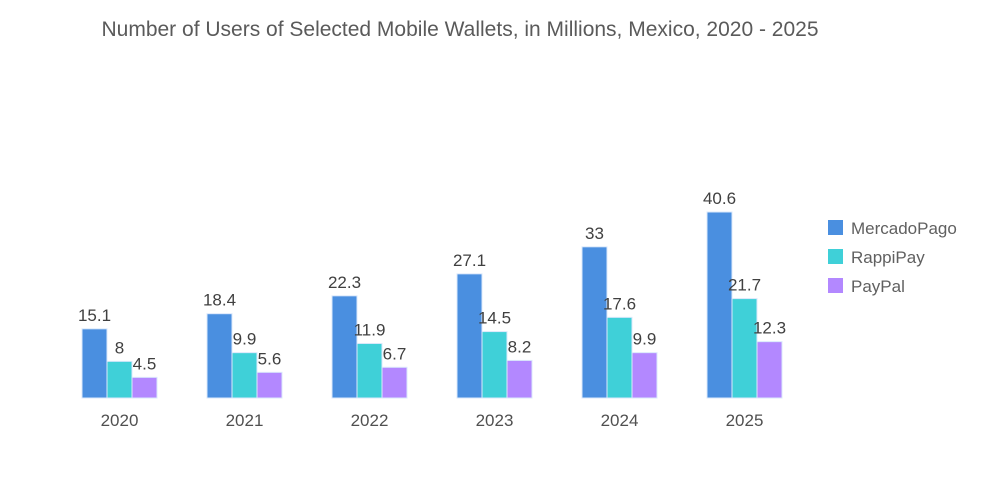 The image size is (1000, 504). What do you see at coordinates (394, 382) in the screenshot?
I see `bar-paypal-2022` at bounding box center [394, 382].